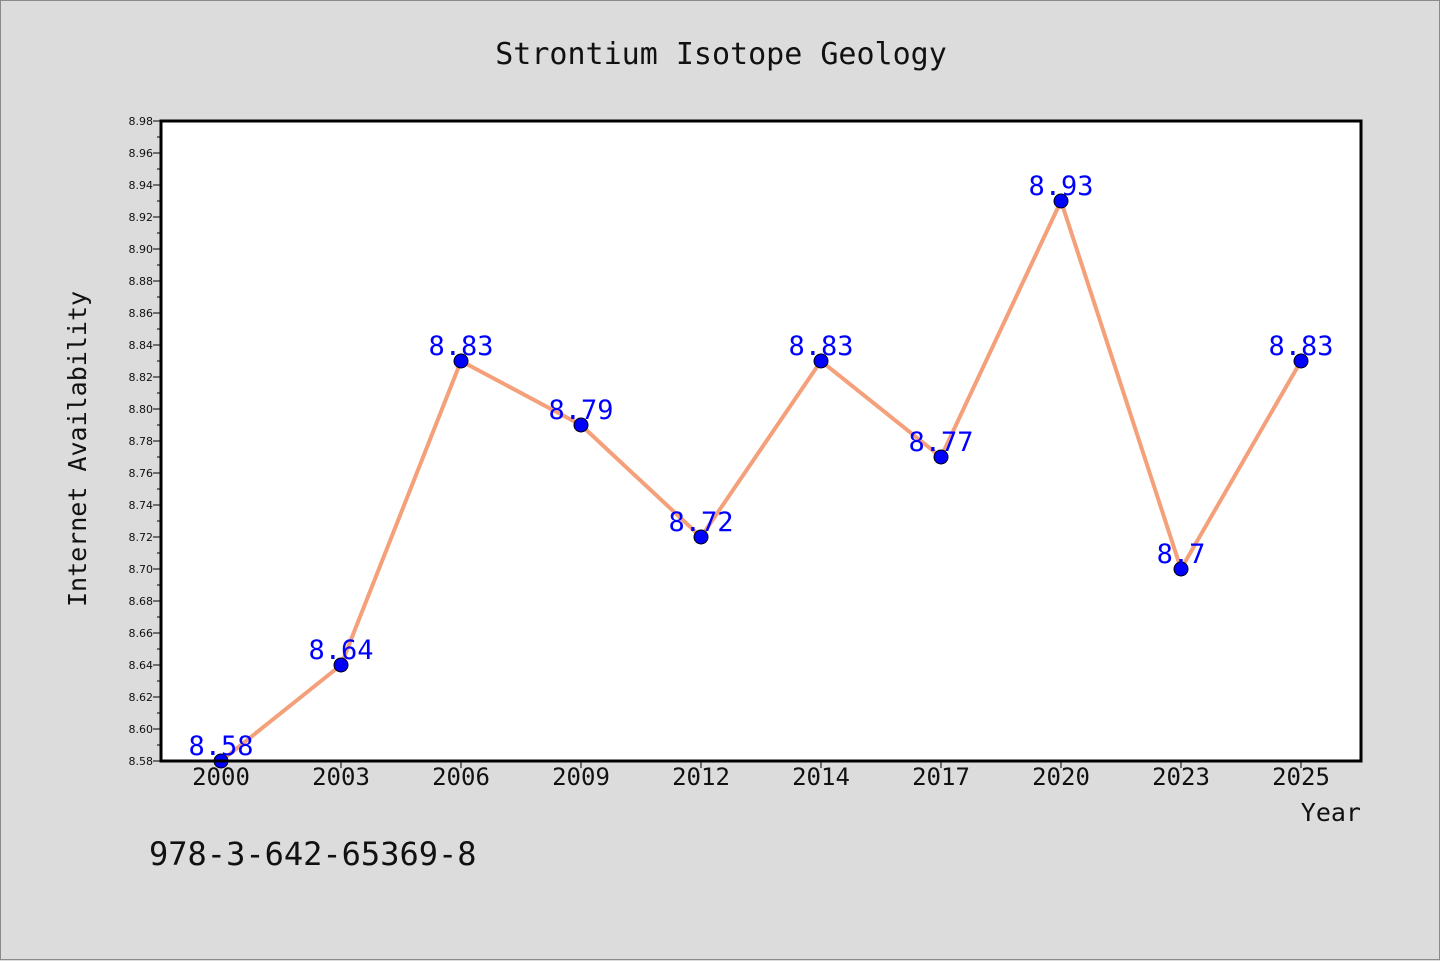 The height and width of the screenshot is (961, 1440). I want to click on y-tick-label: 8.60, so click(141, 729).